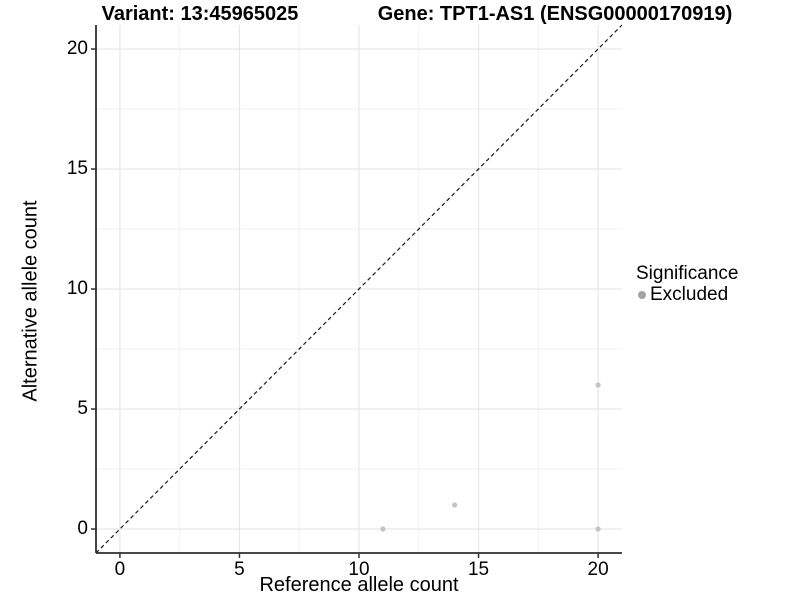 This screenshot has width=800, height=600. Describe the element at coordinates (687, 273) in the screenshot. I see `legend-title: Significance` at that location.